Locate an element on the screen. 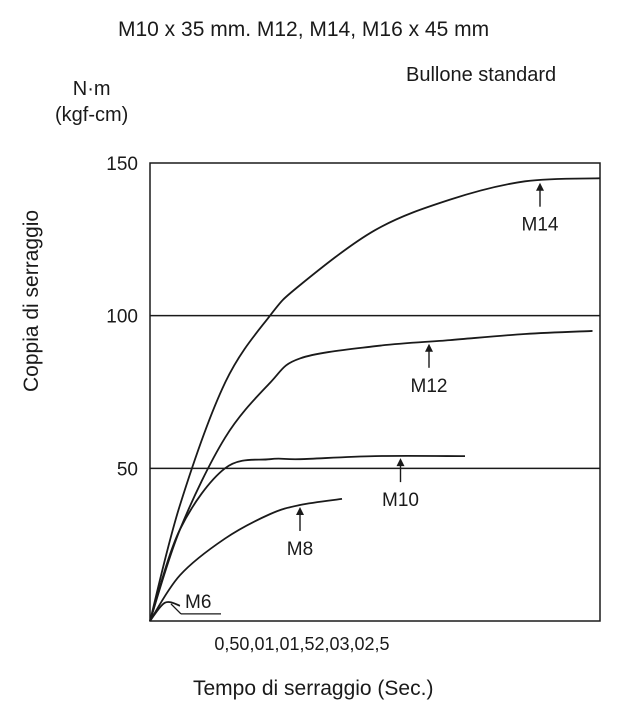  series-label-m12: M12 is located at coordinates (429, 386).